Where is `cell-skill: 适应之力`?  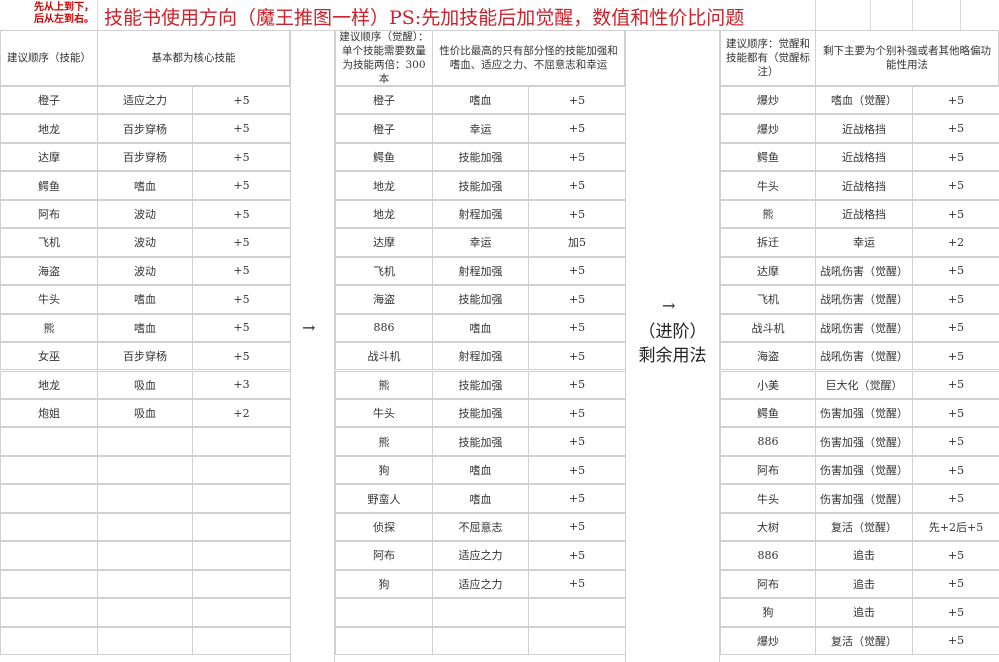
cell-skill: 适应之力 is located at coordinates (480, 555).